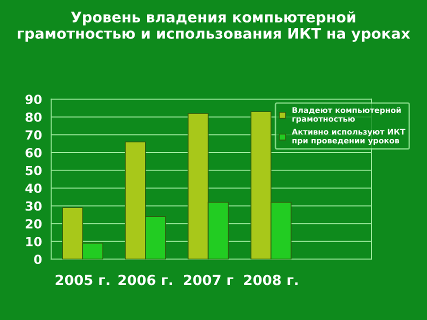  Describe the element at coordinates (209, 280) in the screenshot. I see `x-tick-label: 2007 г` at that location.